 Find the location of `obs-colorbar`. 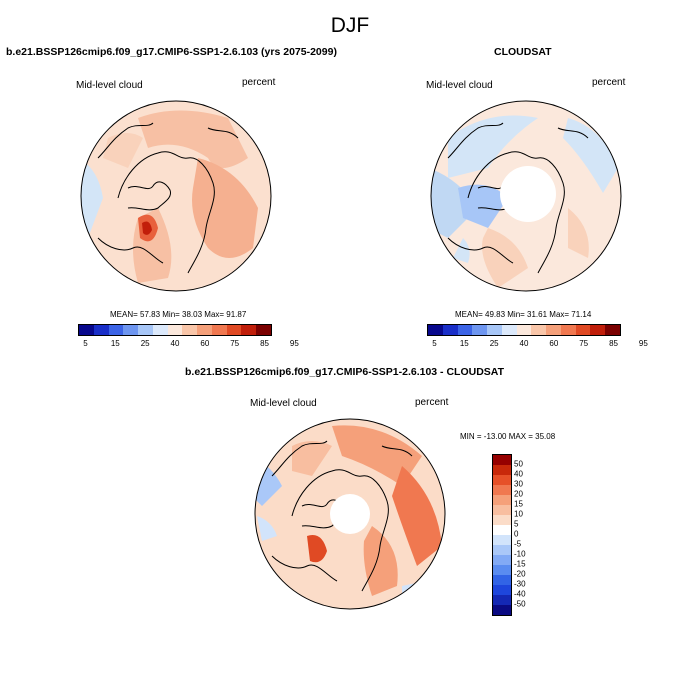

obs-colorbar is located at coordinates (524, 330).